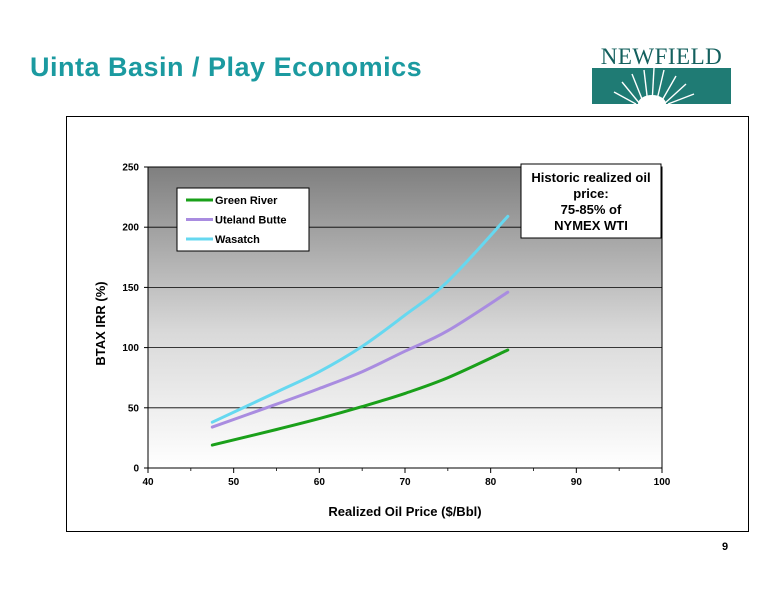 The height and width of the screenshot is (600, 776). Describe the element at coordinates (360, 397) in the screenshot. I see `series-line-green-river` at that location.